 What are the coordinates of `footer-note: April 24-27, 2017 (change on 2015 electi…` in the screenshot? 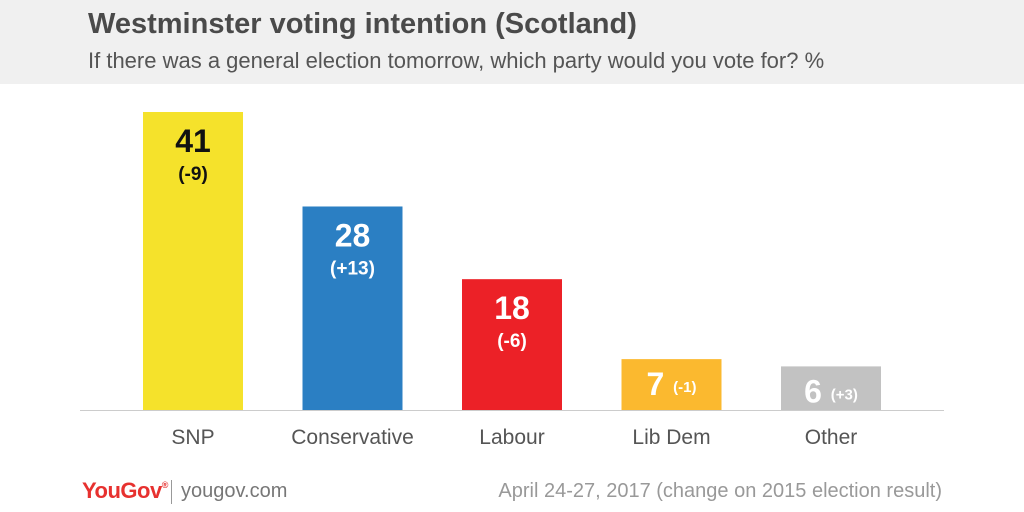 It's located at (720, 491).